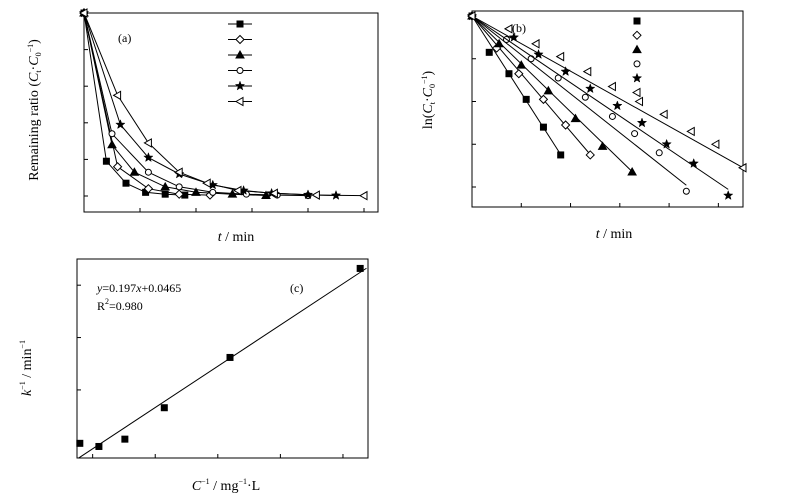 The height and width of the screenshot is (495, 802). I want to click on panel-c-fit-line, so click(222, 363).